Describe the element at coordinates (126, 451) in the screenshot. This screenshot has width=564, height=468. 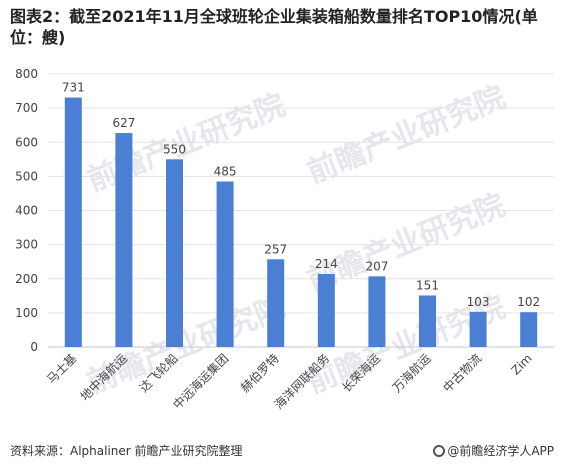
I see `source-note: 资料来源：Alphaliner 前瞻产业研究院整理` at that location.